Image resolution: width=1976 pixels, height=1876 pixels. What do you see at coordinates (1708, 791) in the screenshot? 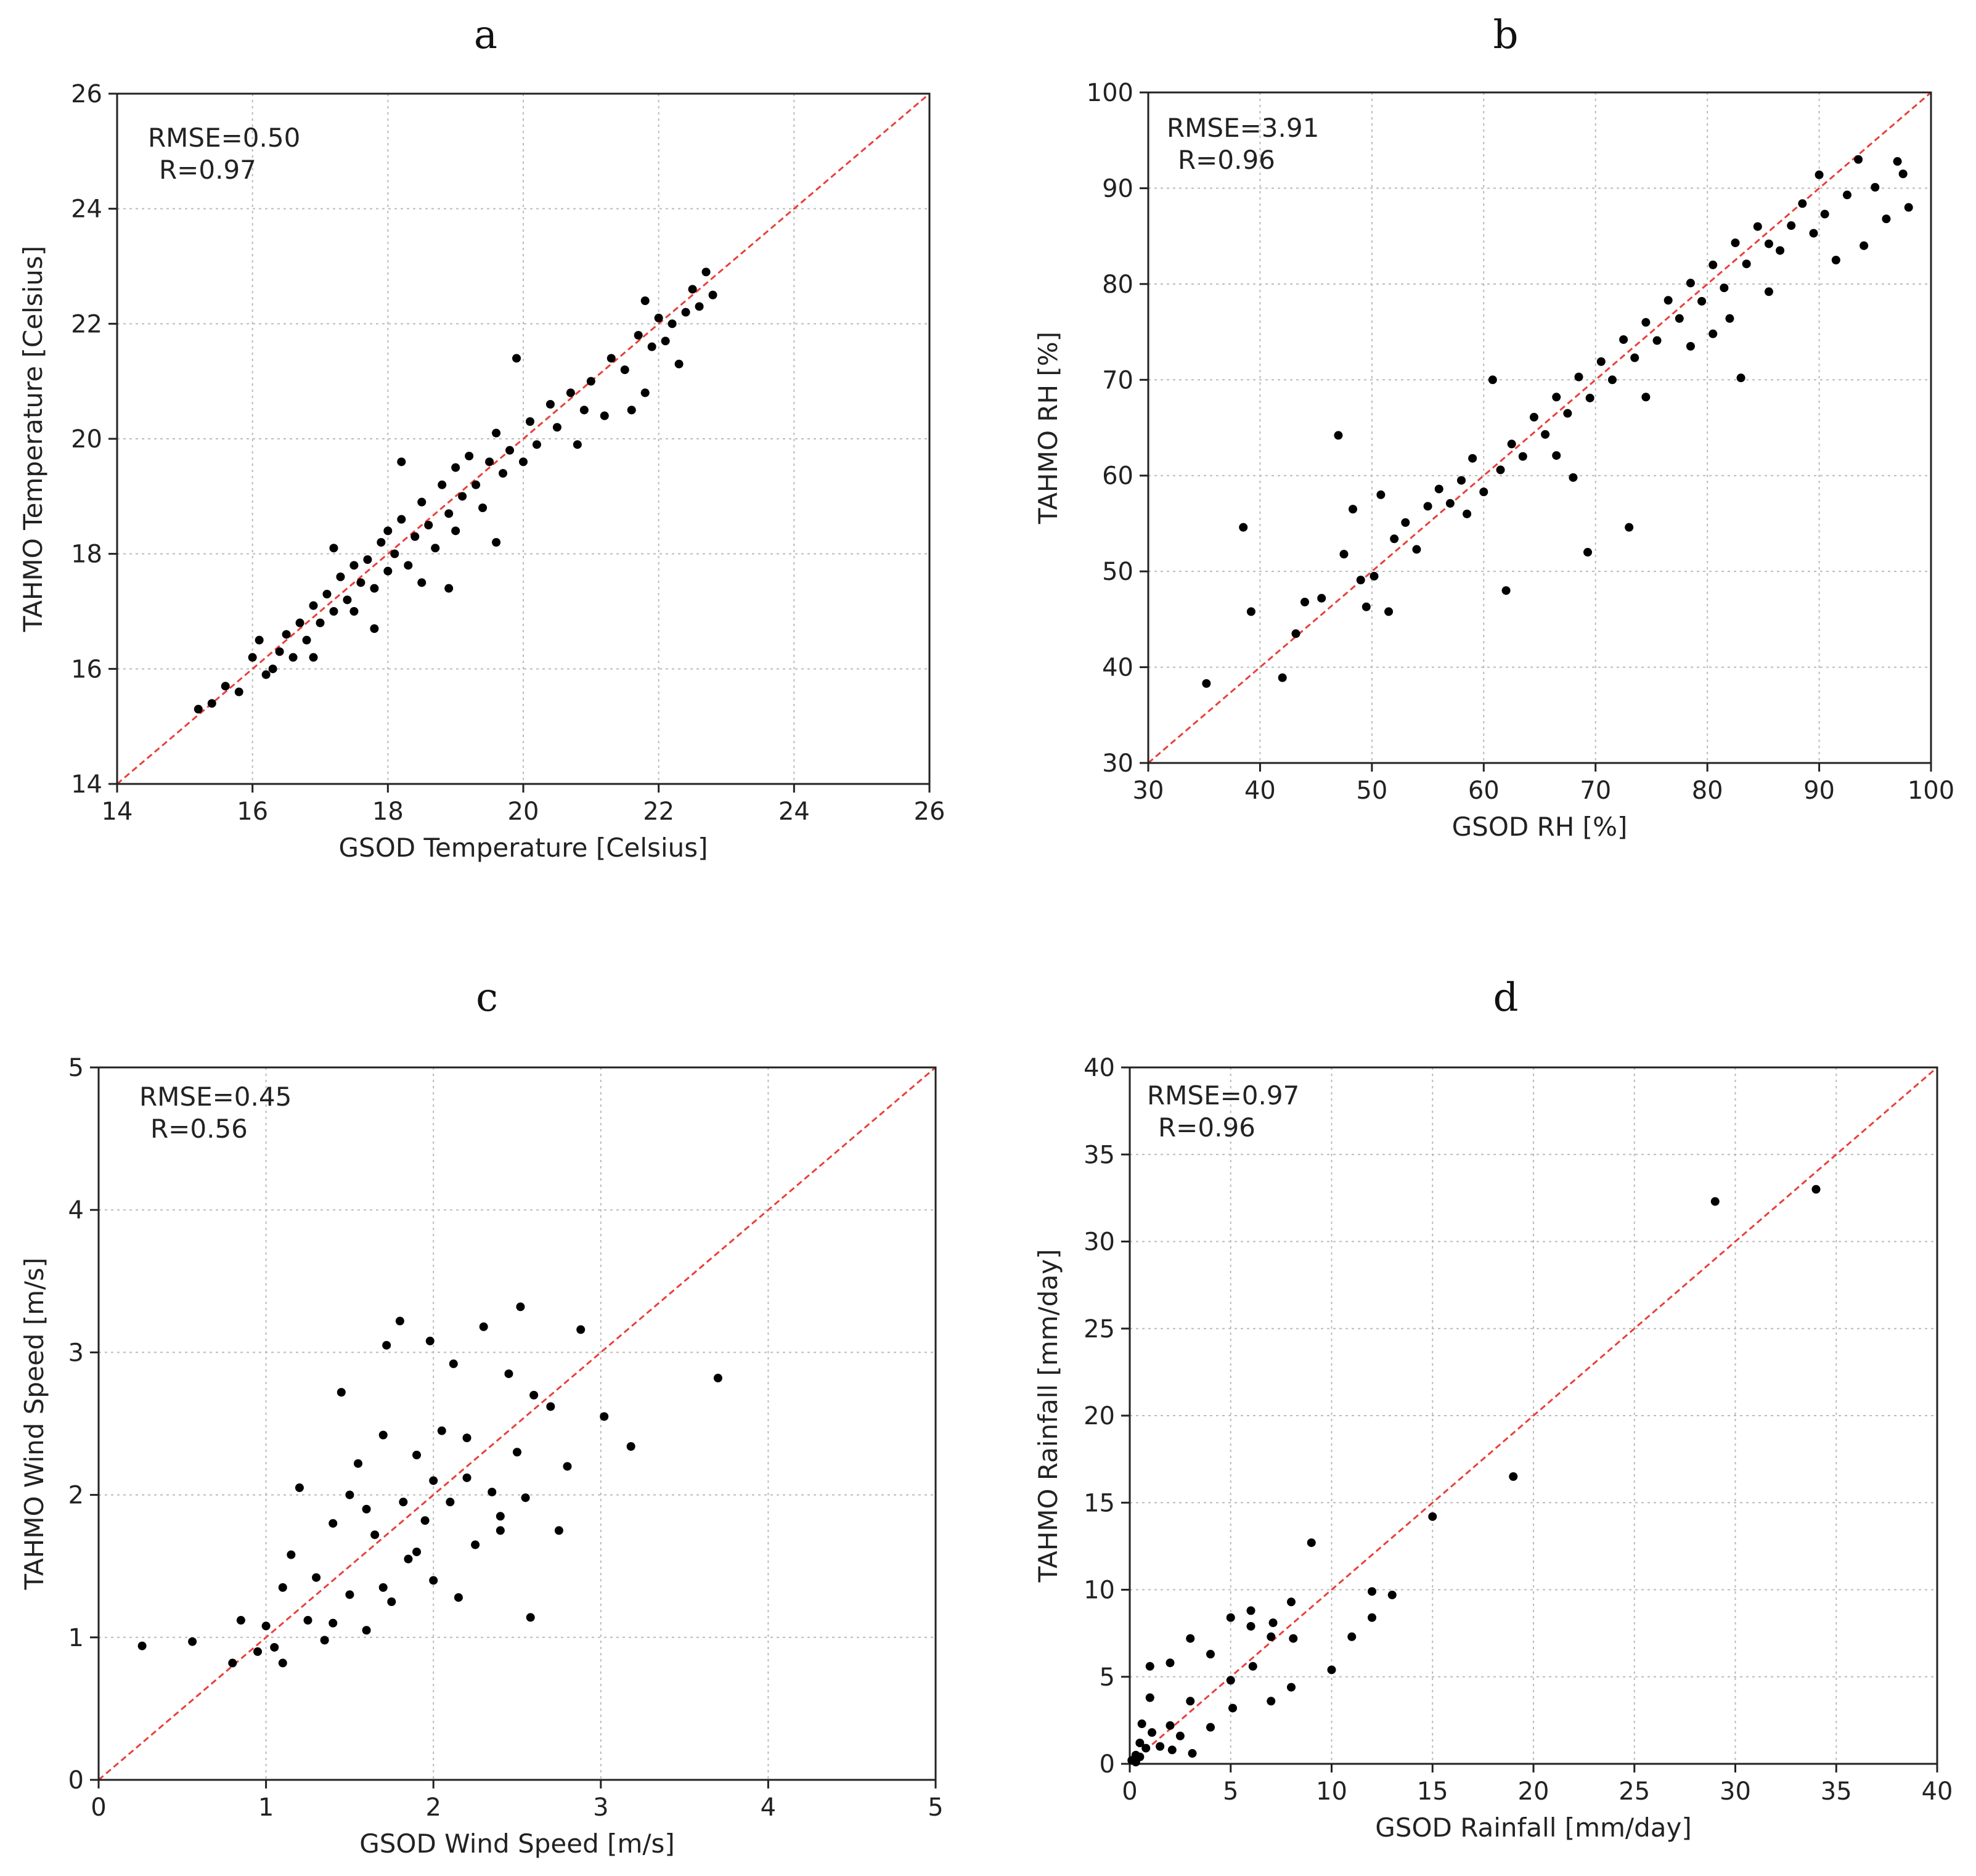
I see `x-tick-label: 80` at bounding box center [1708, 791].